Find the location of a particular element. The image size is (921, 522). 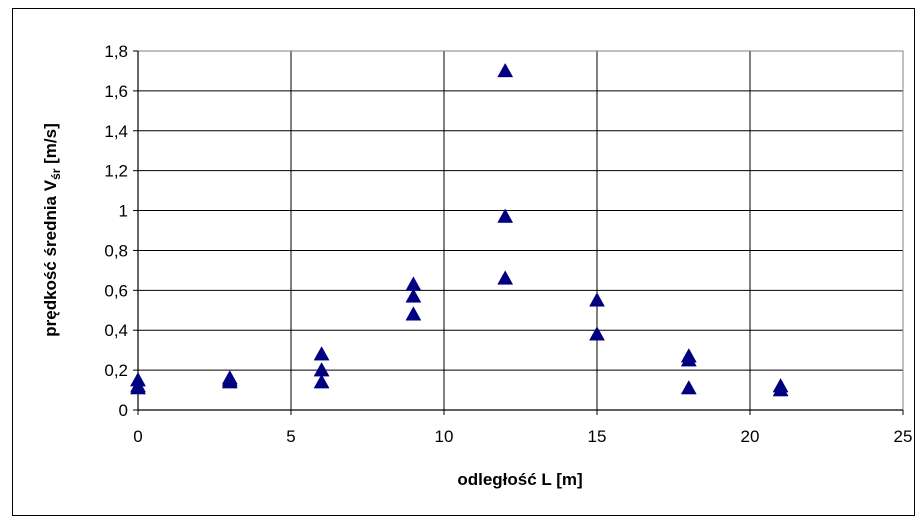

y-tick-label: 1 is located at coordinates (123, 211).